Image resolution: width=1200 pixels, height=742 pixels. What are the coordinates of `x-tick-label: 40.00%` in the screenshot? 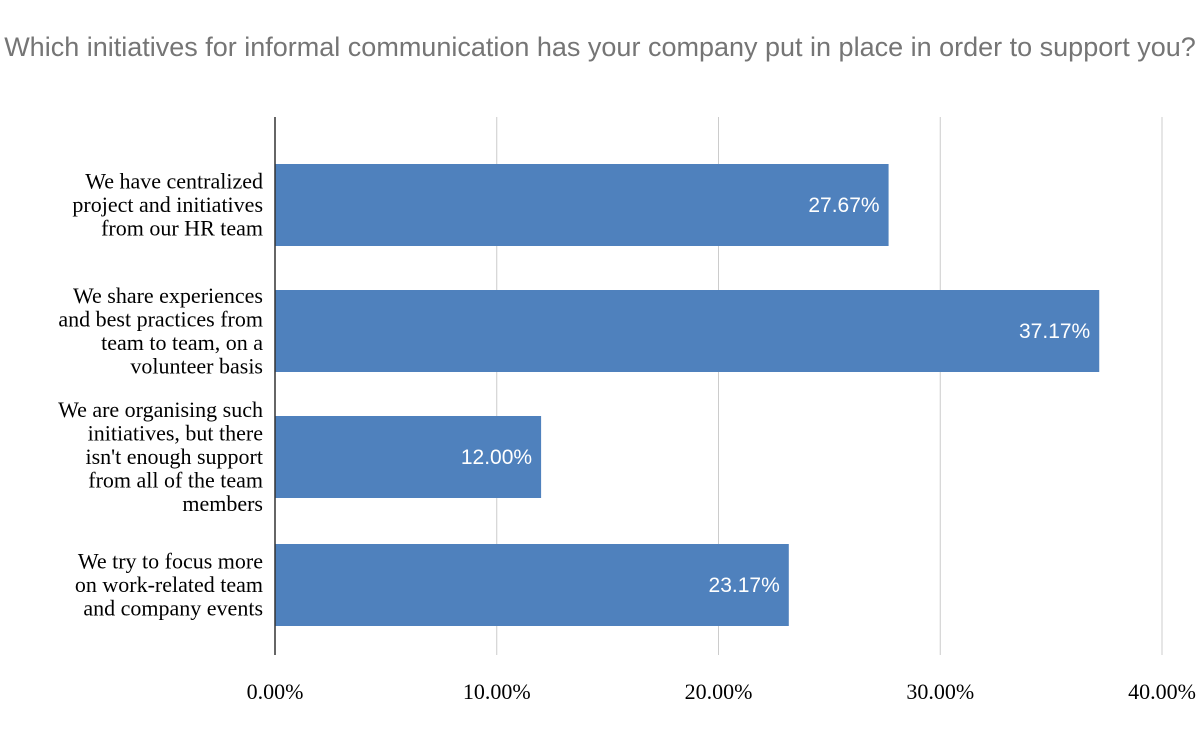 It's located at (1162, 691).